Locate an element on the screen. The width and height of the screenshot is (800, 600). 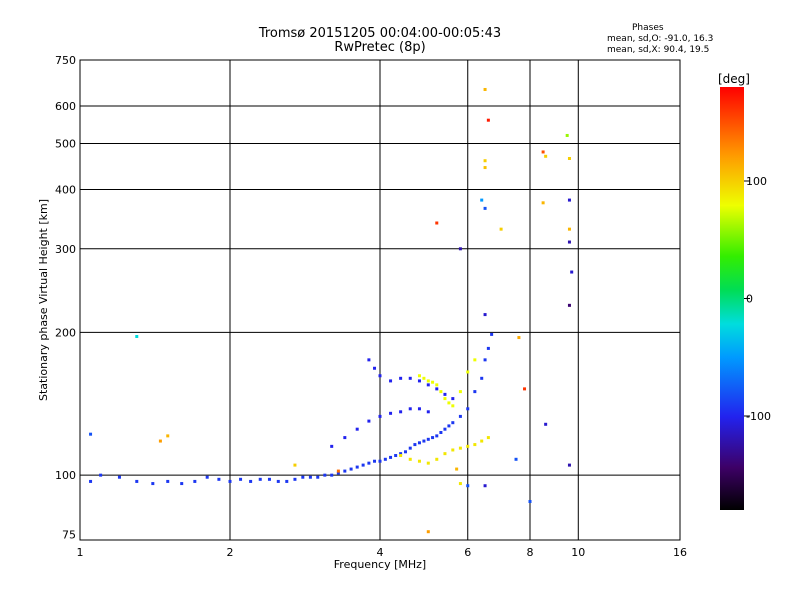
colorbar is located at coordinates (732, 298).